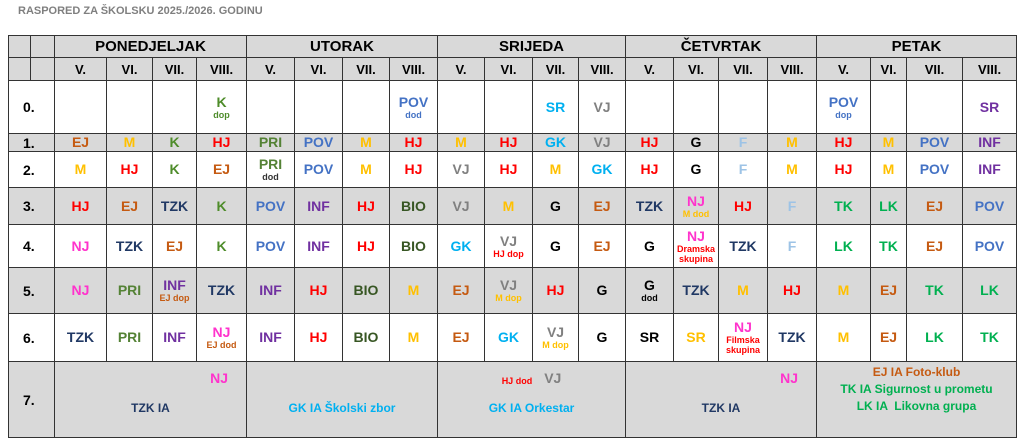 The height and width of the screenshot is (445, 1024). What do you see at coordinates (721, 46) in the screenshot?
I see `day-header: ČETVRTAK` at bounding box center [721, 46].